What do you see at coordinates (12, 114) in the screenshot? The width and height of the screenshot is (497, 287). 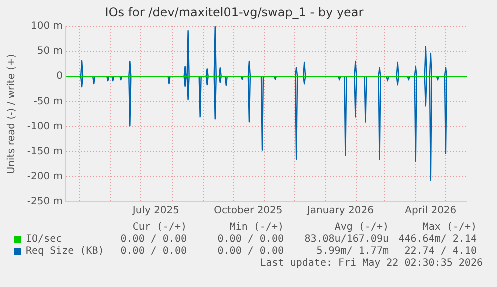 I see `y-axis-title: Units read (-) / write (+)` at bounding box center [12, 114].